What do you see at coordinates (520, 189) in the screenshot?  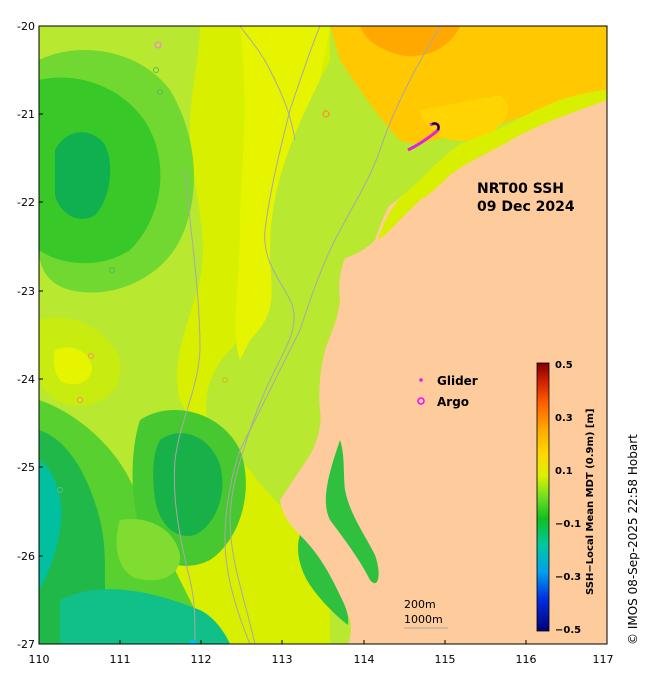 I see `map-title: NRT00 SSH` at bounding box center [520, 189].